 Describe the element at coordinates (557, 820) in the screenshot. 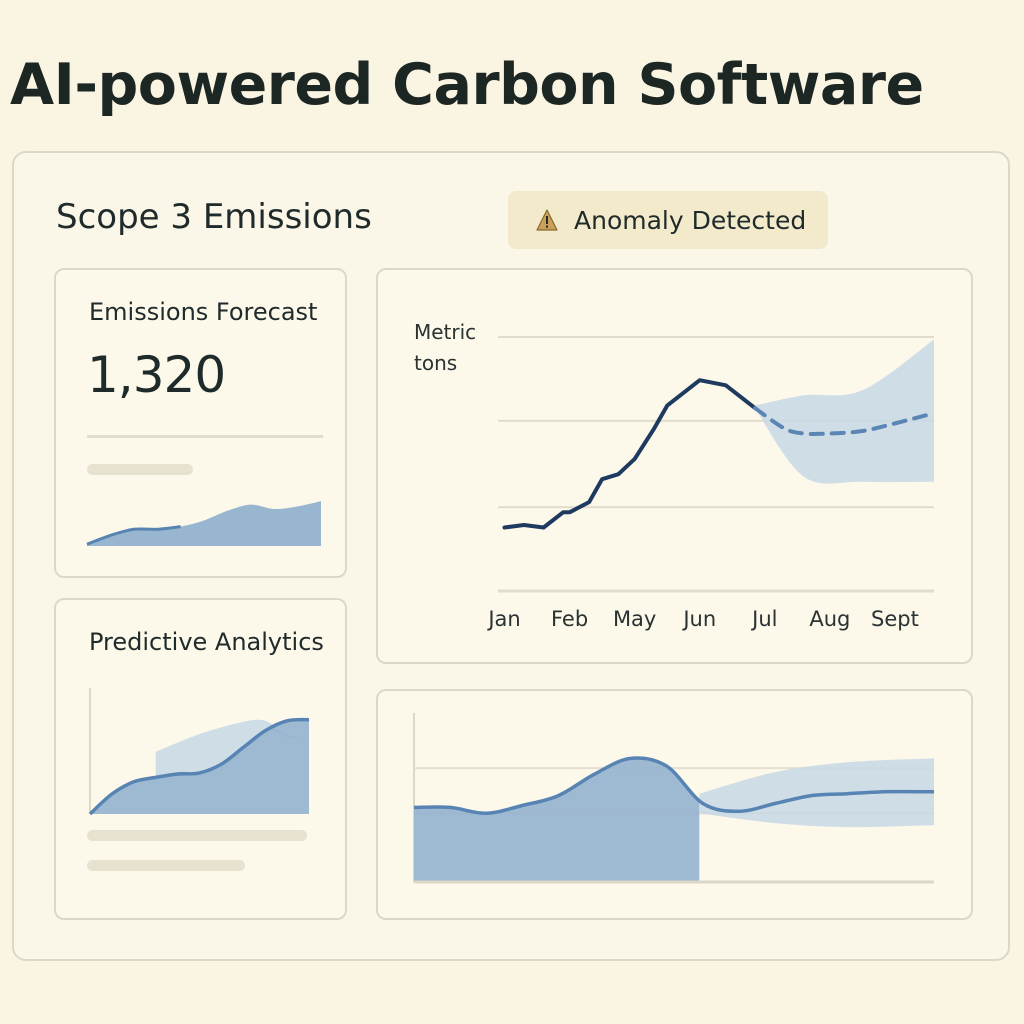

I see `historical-area-fill` at that location.